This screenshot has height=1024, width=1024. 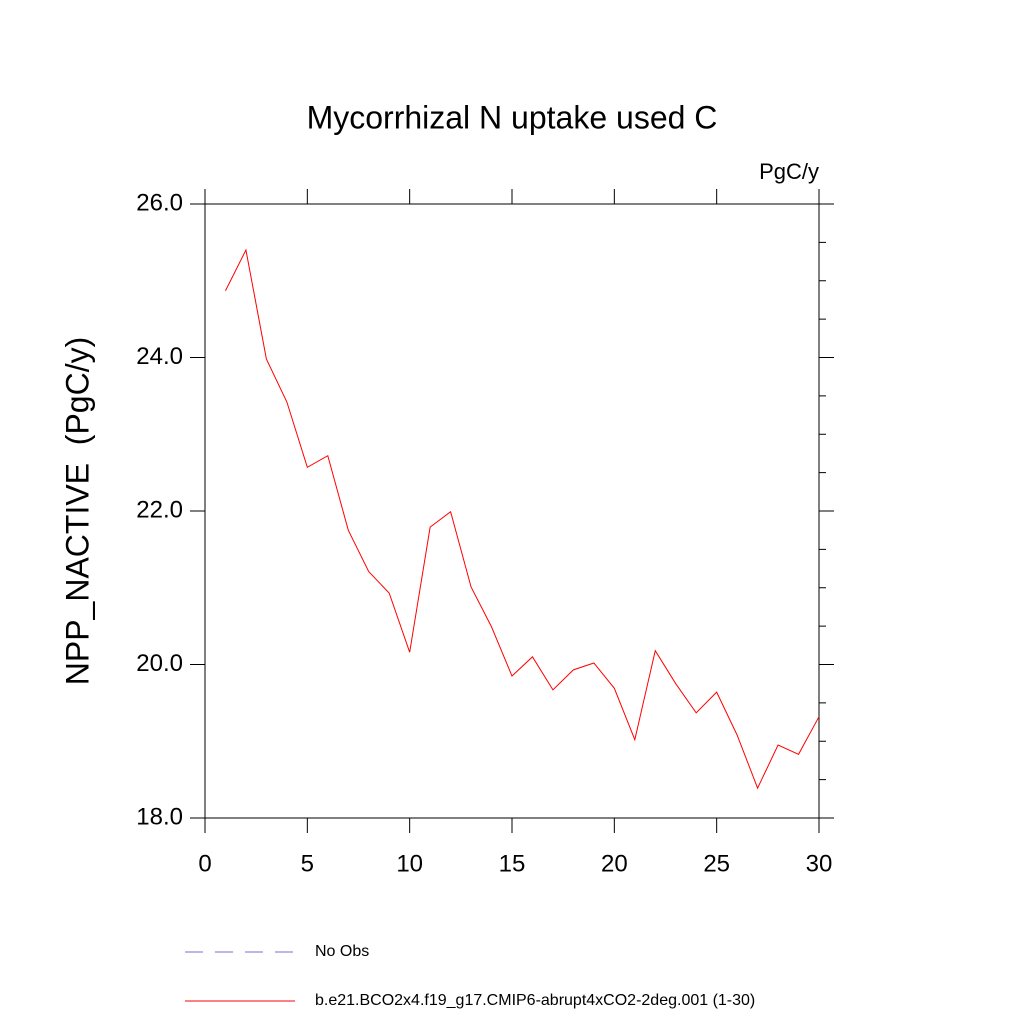 I want to click on x-tick-label: 0, so click(x=204, y=863).